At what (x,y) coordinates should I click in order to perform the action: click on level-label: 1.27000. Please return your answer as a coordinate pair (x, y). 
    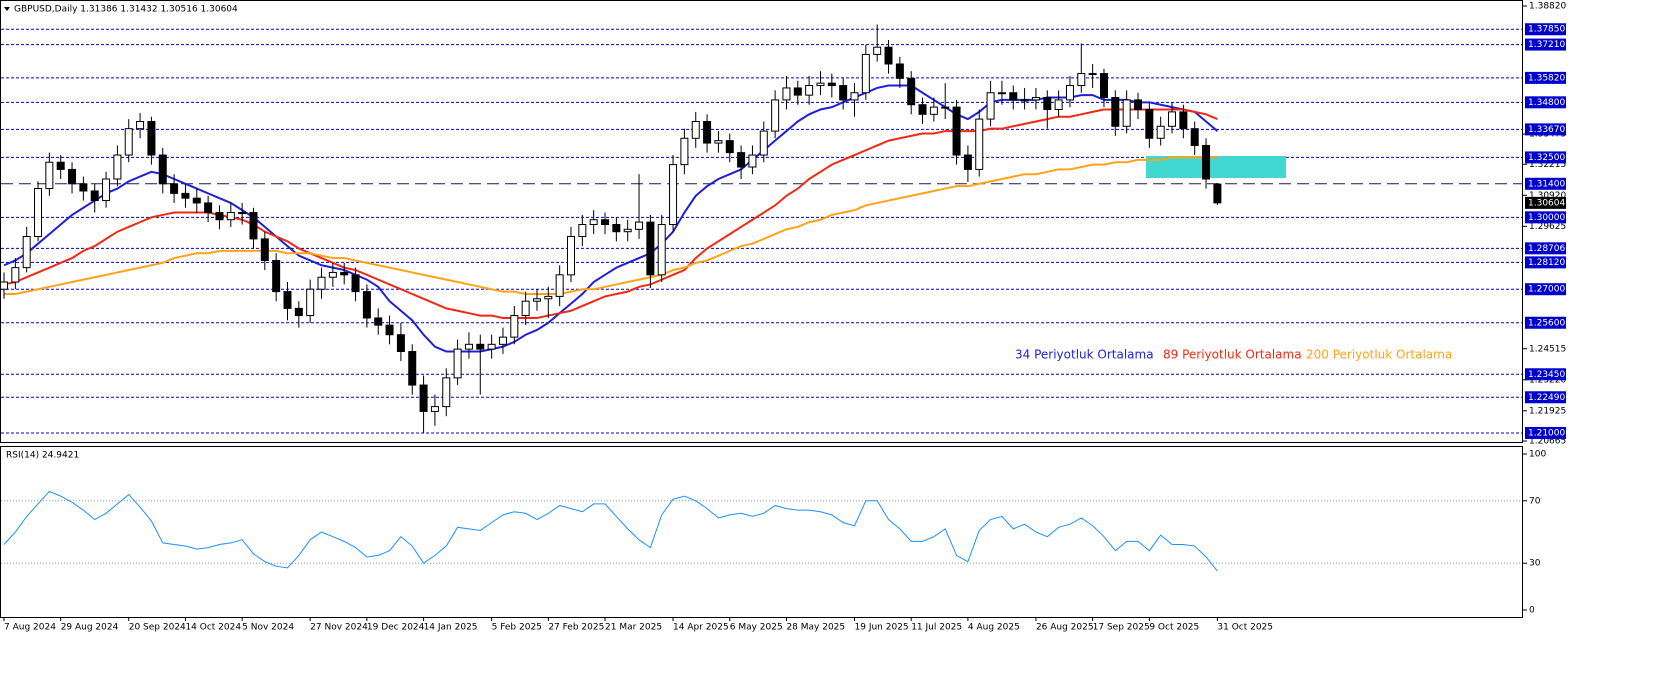
    Looking at the image, I should click on (1546, 290).